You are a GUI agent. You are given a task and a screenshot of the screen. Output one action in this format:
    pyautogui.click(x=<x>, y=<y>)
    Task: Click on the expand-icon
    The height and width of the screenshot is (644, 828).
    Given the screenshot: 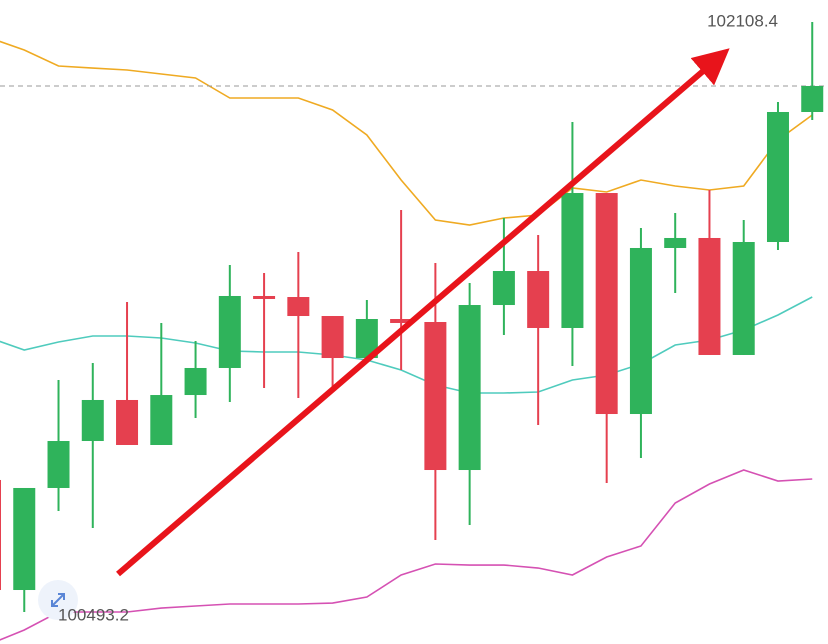 What is the action you would take?
    pyautogui.click(x=58, y=600)
    